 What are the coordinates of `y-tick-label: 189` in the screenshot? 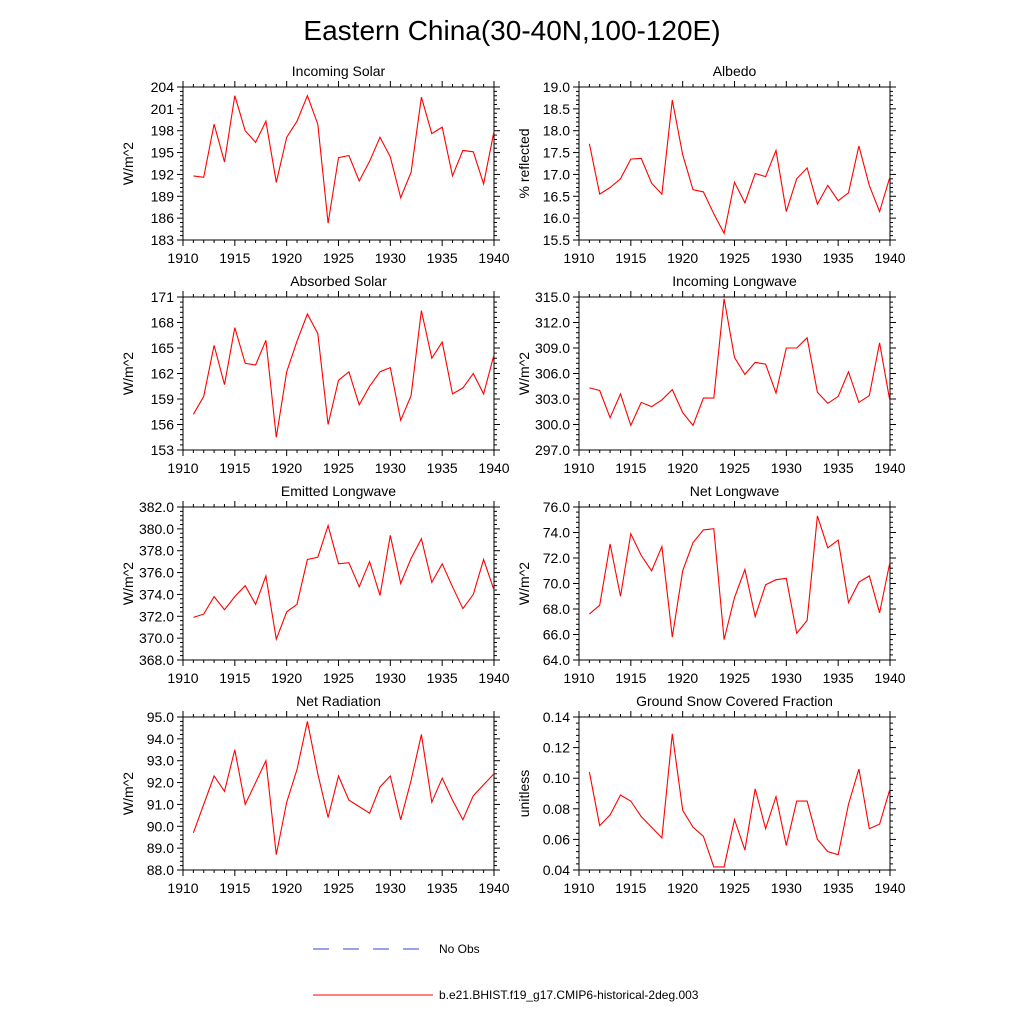 It's located at (163, 196).